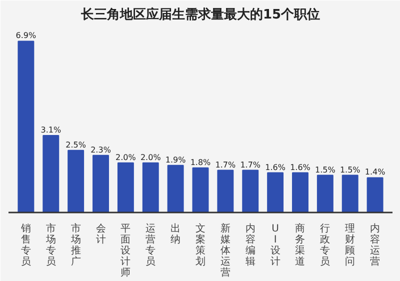 This screenshot has height=281, width=400. I want to click on x-tick-label: 出纳, so click(175, 234).